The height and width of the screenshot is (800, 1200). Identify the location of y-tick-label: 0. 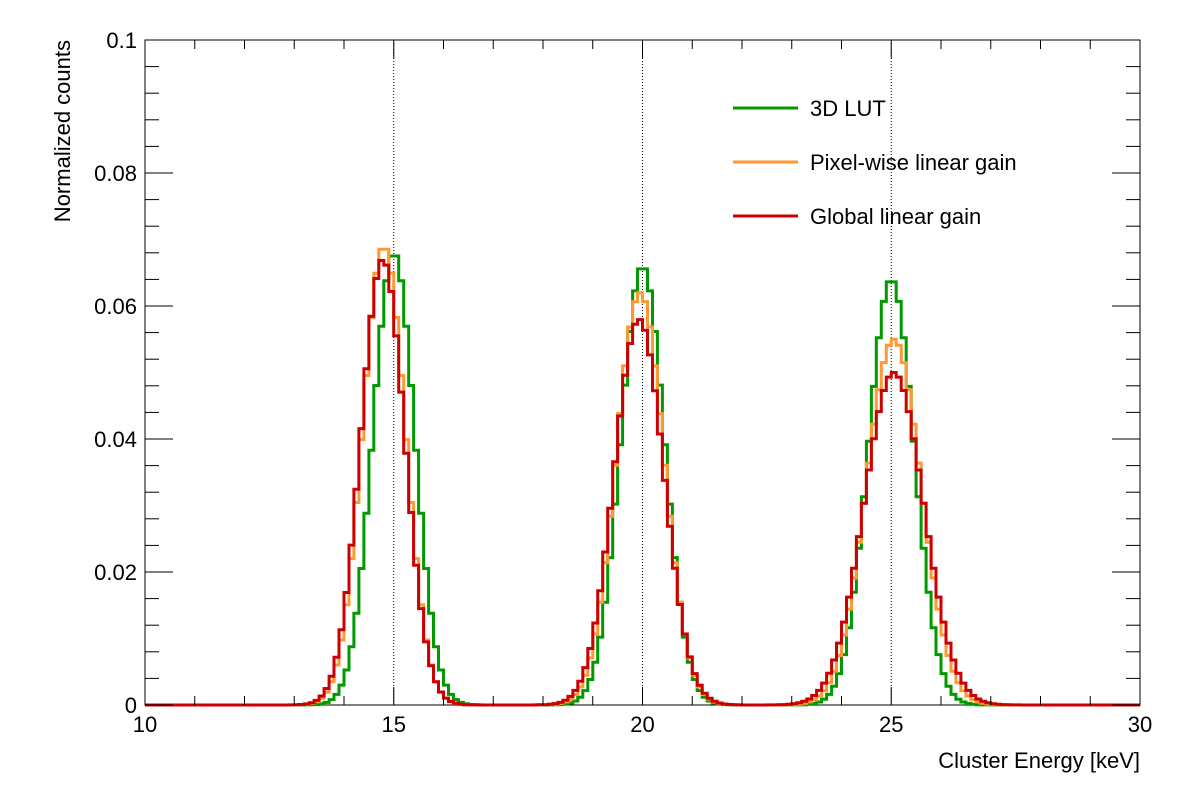
(131, 705).